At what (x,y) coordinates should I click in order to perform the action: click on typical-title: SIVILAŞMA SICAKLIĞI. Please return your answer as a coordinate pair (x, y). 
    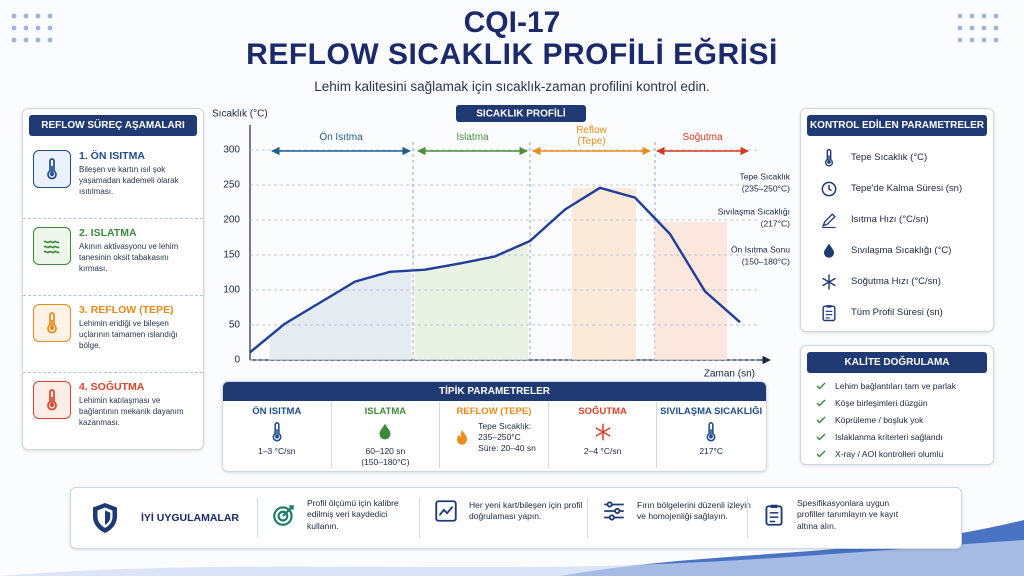
    Looking at the image, I should click on (711, 411).